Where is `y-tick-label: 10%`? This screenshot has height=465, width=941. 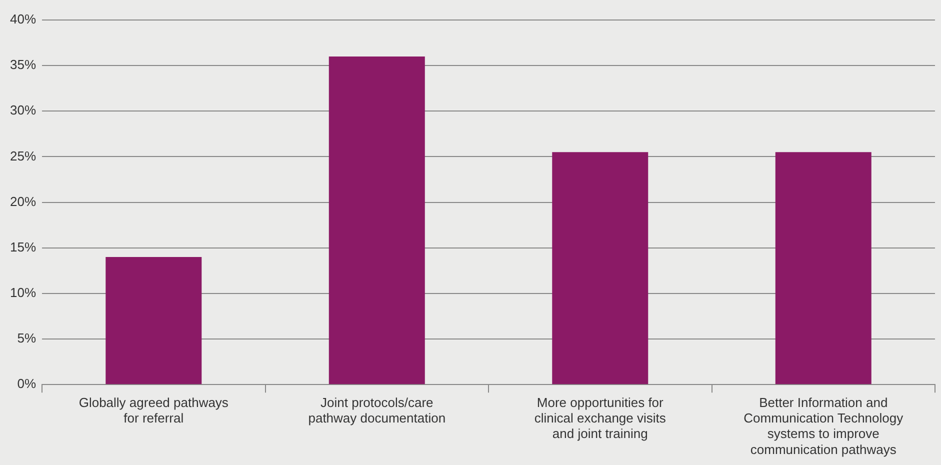 y-tick-label: 10% is located at coordinates (23, 292).